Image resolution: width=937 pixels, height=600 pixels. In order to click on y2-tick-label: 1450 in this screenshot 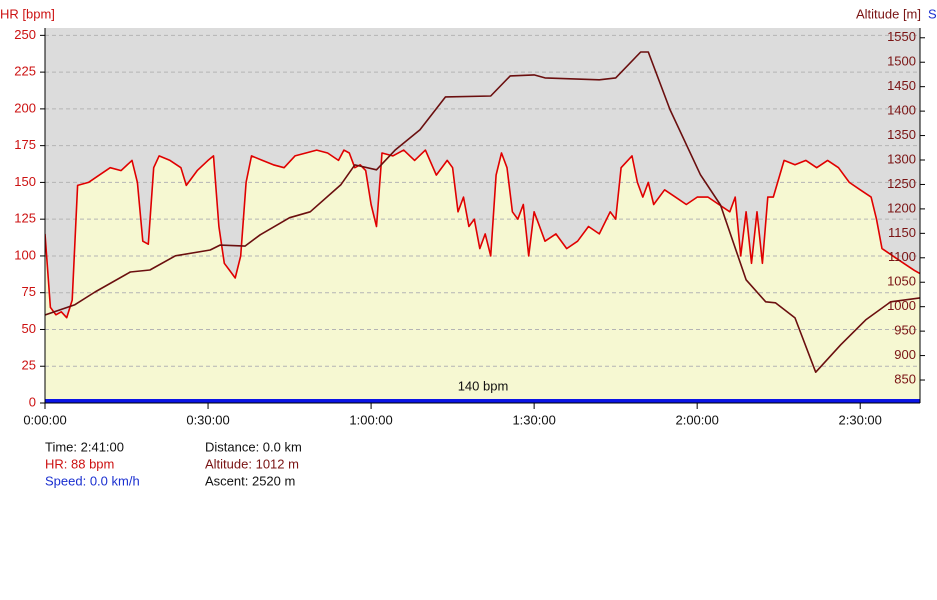, I will do `click(901, 85)`.